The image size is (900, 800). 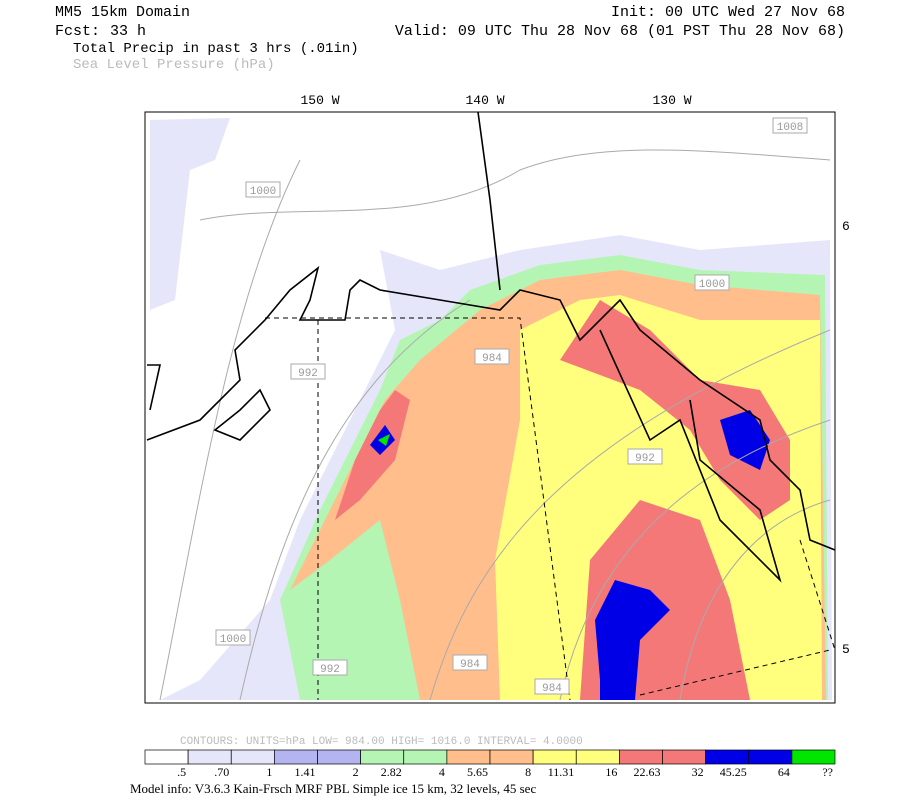 What do you see at coordinates (181, 772) in the screenshot?
I see `legend-label: .5` at bounding box center [181, 772].